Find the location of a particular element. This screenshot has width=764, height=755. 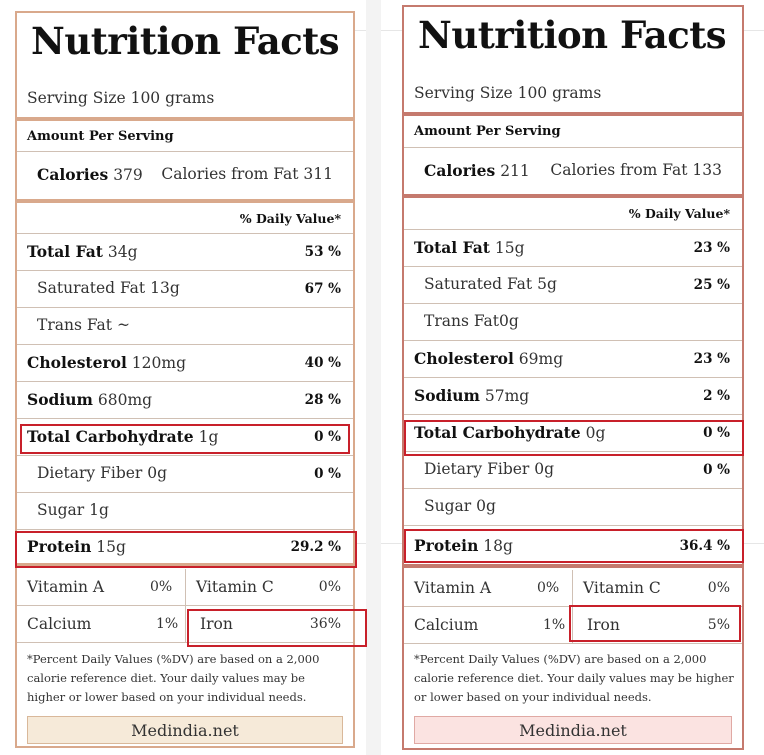

nutrient-amount: 5g is located at coordinates (547, 284).